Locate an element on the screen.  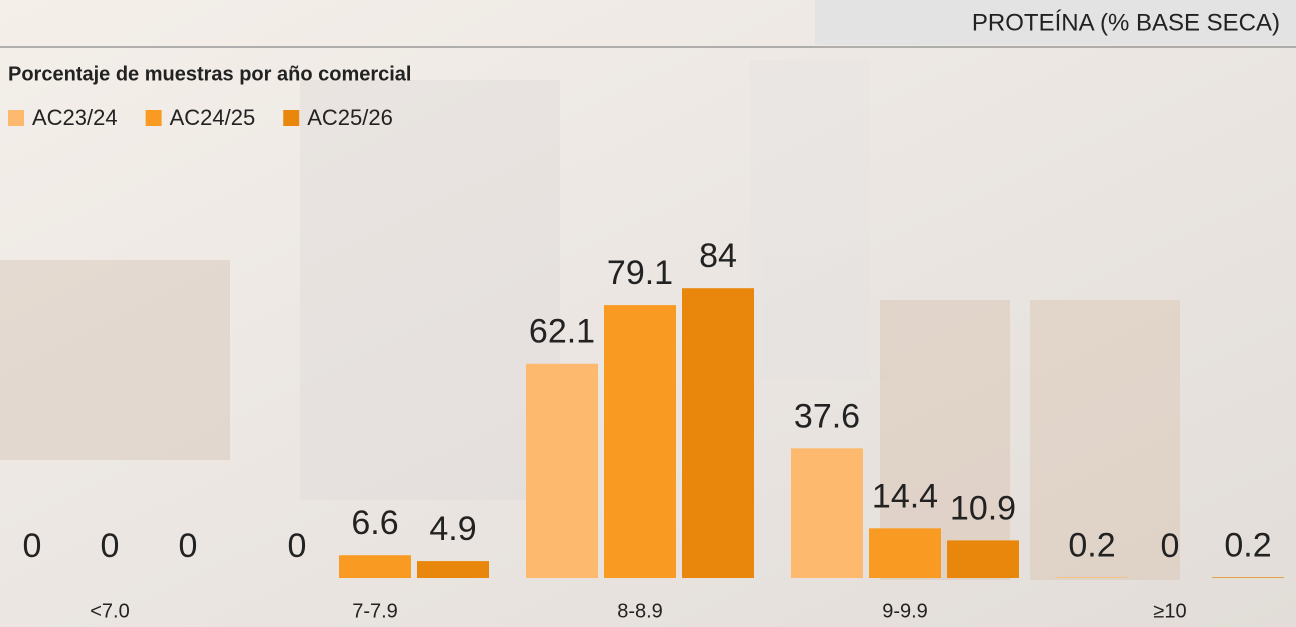
x-tick-label: 8-8.9 is located at coordinates (640, 611).